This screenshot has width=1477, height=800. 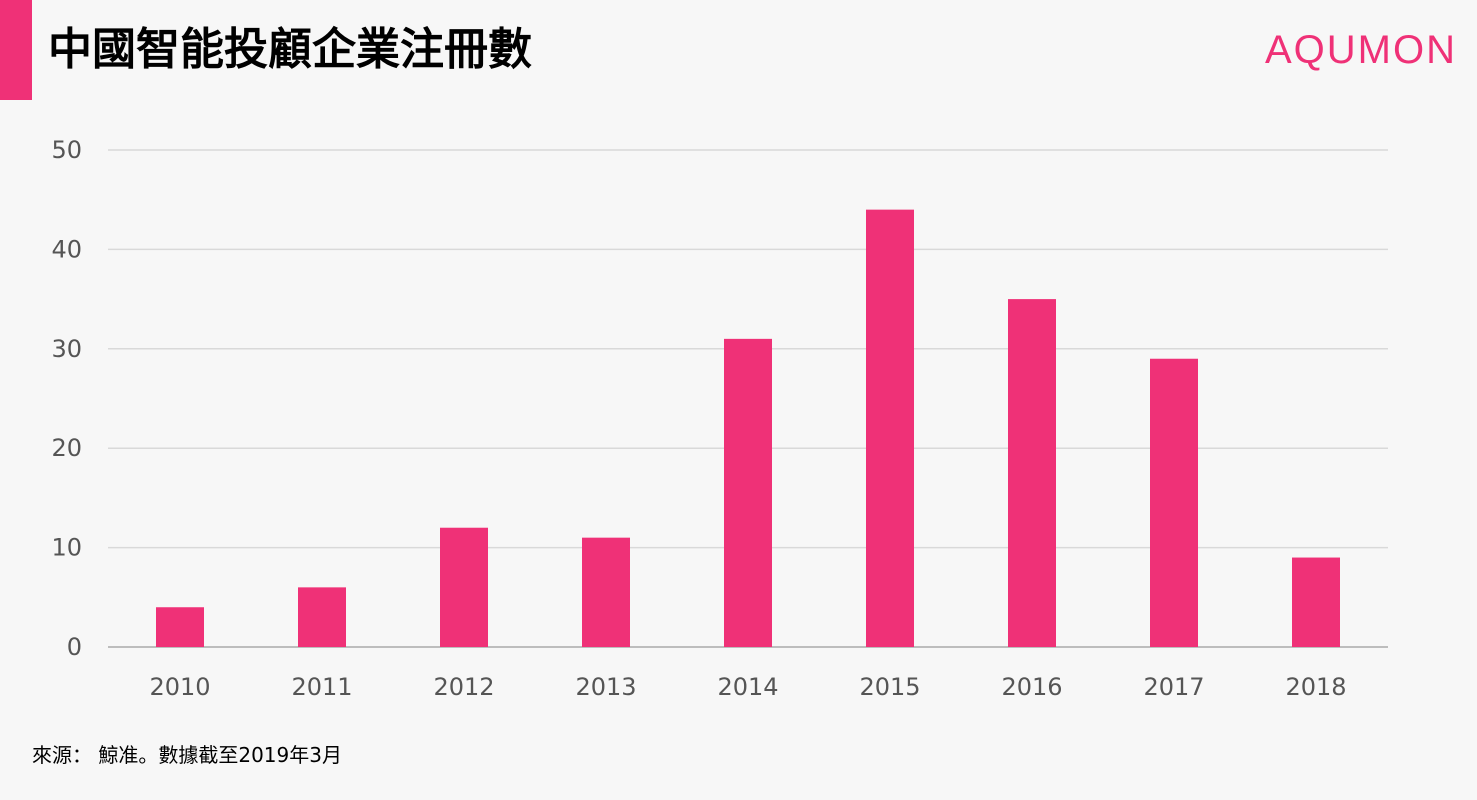 What do you see at coordinates (321, 687) in the screenshot?
I see `x-tick-label: 2011` at bounding box center [321, 687].